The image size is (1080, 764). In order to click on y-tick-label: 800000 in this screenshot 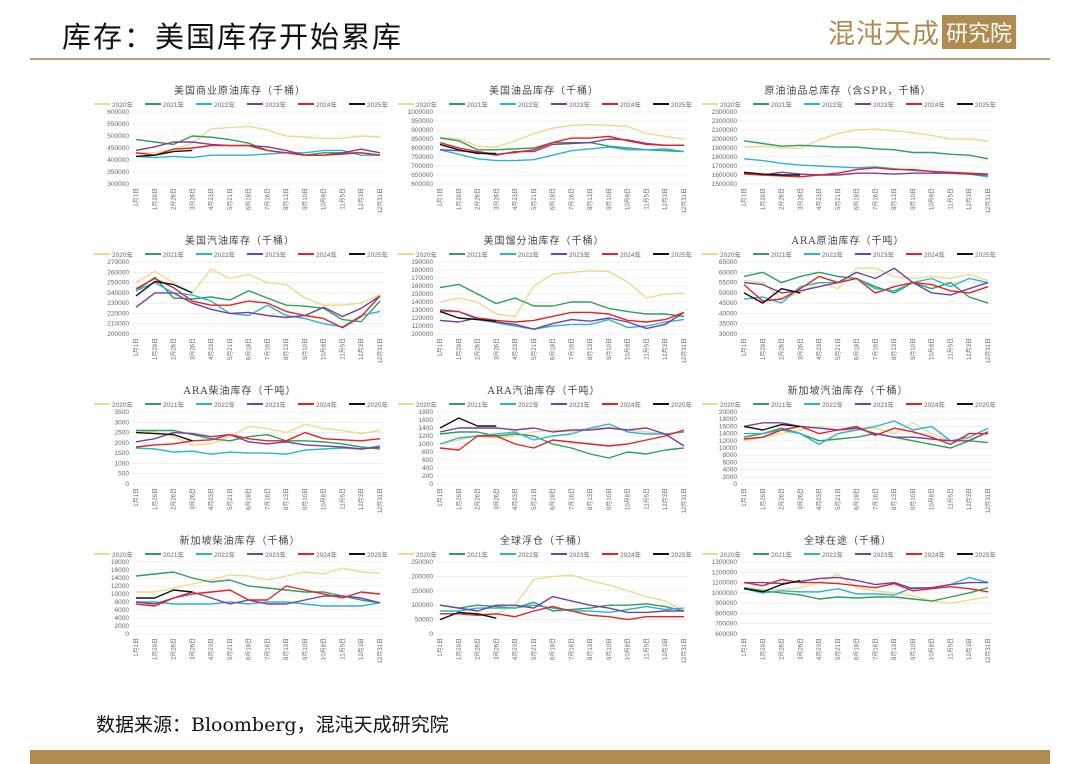, I will do `click(422, 148)`.